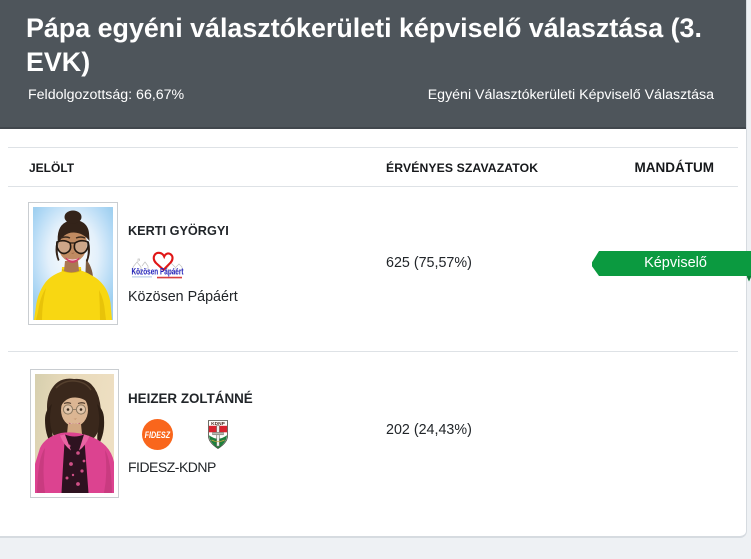 The height and width of the screenshot is (559, 751). Describe the element at coordinates (158, 271) in the screenshot. I see `svg-text: Közösen Pápáért` at that location.